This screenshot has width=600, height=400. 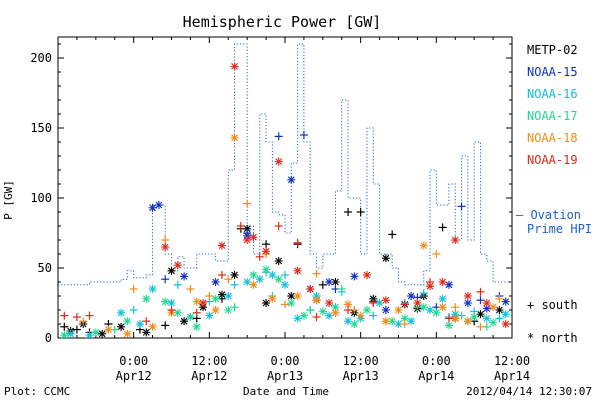 What do you see at coordinates (209, 361) in the screenshot?
I see `x-tick-time-label: 12:00` at bounding box center [209, 361].